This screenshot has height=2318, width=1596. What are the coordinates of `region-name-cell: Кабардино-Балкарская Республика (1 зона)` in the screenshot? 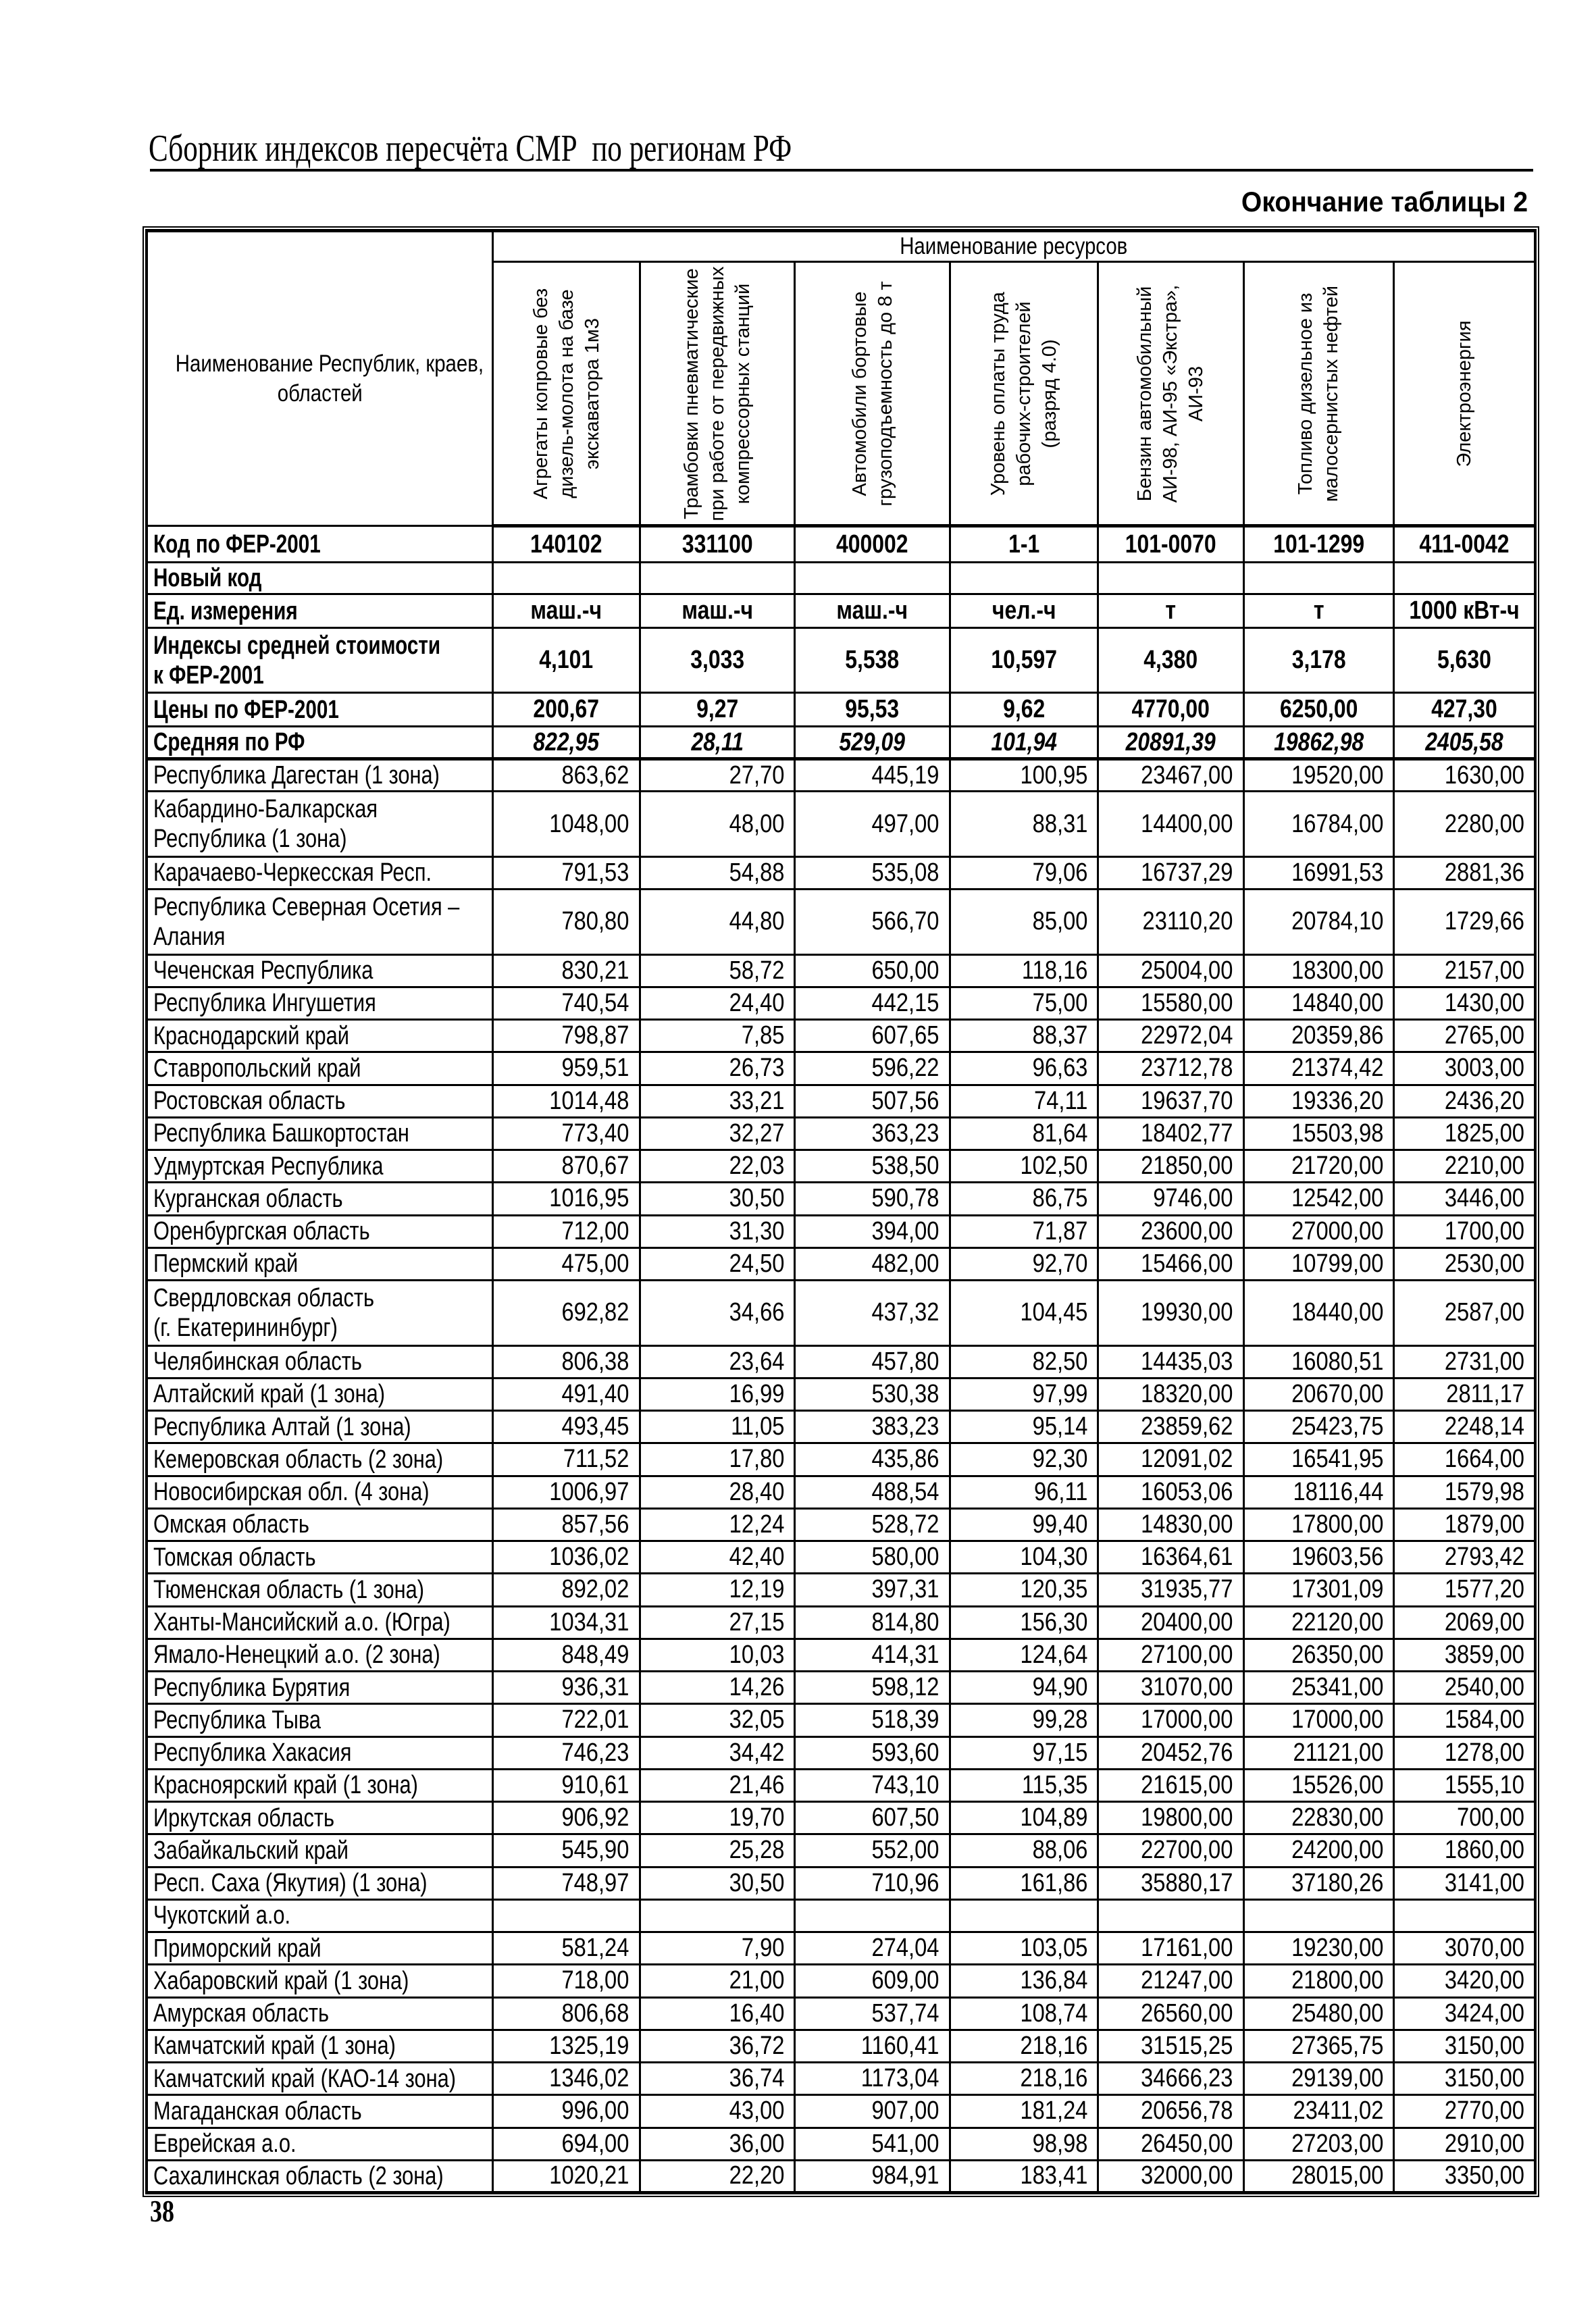 It's located at (319, 824).